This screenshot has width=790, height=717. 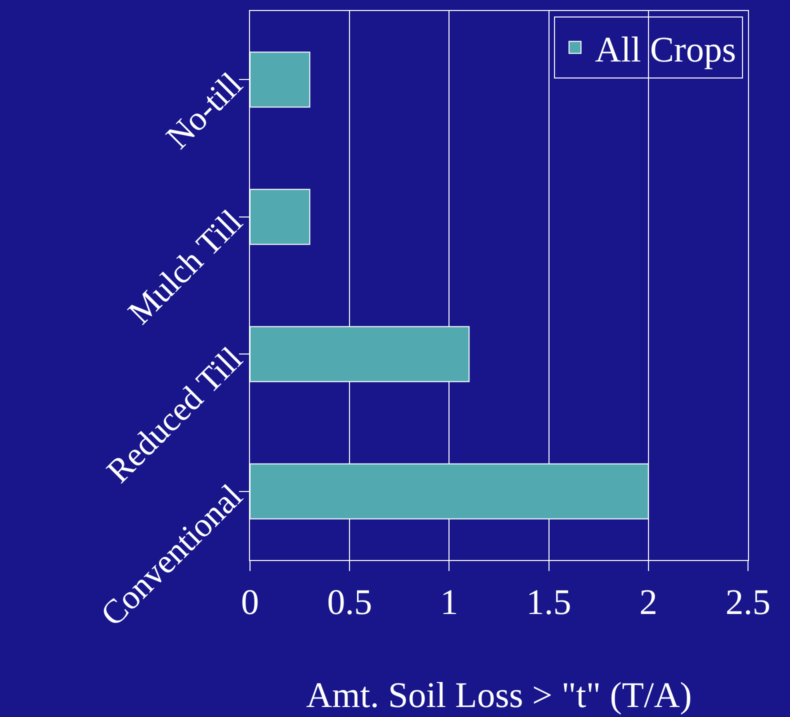 What do you see at coordinates (665, 49) in the screenshot?
I see `legend-label: All Crops` at bounding box center [665, 49].